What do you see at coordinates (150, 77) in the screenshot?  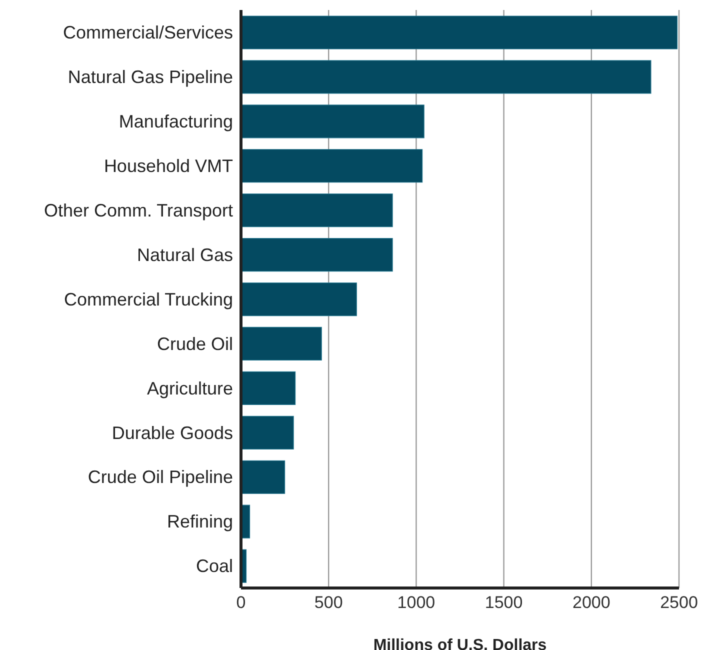 I see `y-tick-label: Natural Gas Pipeline` at bounding box center [150, 77].